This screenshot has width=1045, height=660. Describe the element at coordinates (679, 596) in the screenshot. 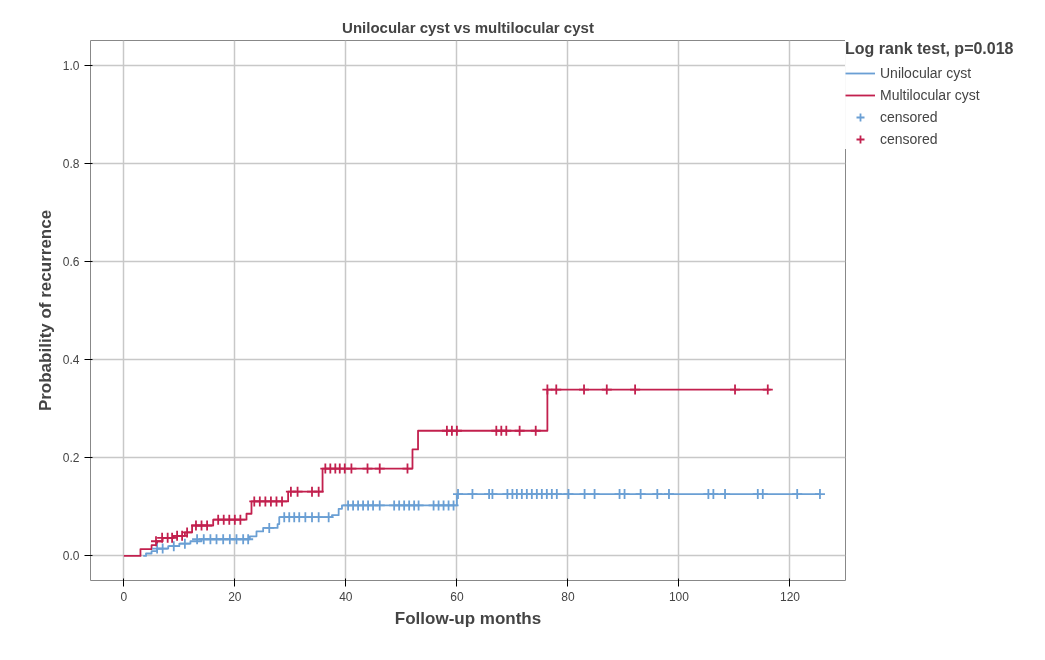

I see `x-tick-label: 100` at that location.